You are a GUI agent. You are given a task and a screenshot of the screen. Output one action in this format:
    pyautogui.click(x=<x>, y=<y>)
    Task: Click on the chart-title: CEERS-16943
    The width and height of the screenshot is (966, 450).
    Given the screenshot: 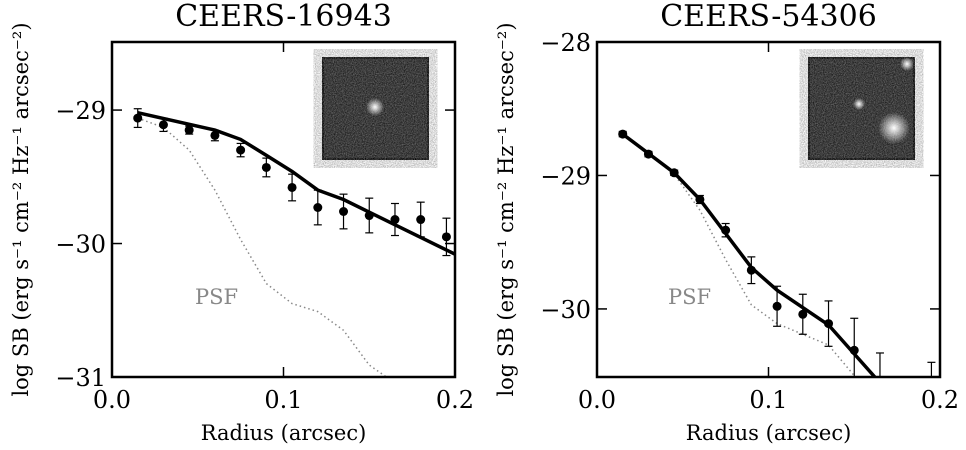 What is the action you would take?
    pyautogui.click(x=283, y=17)
    